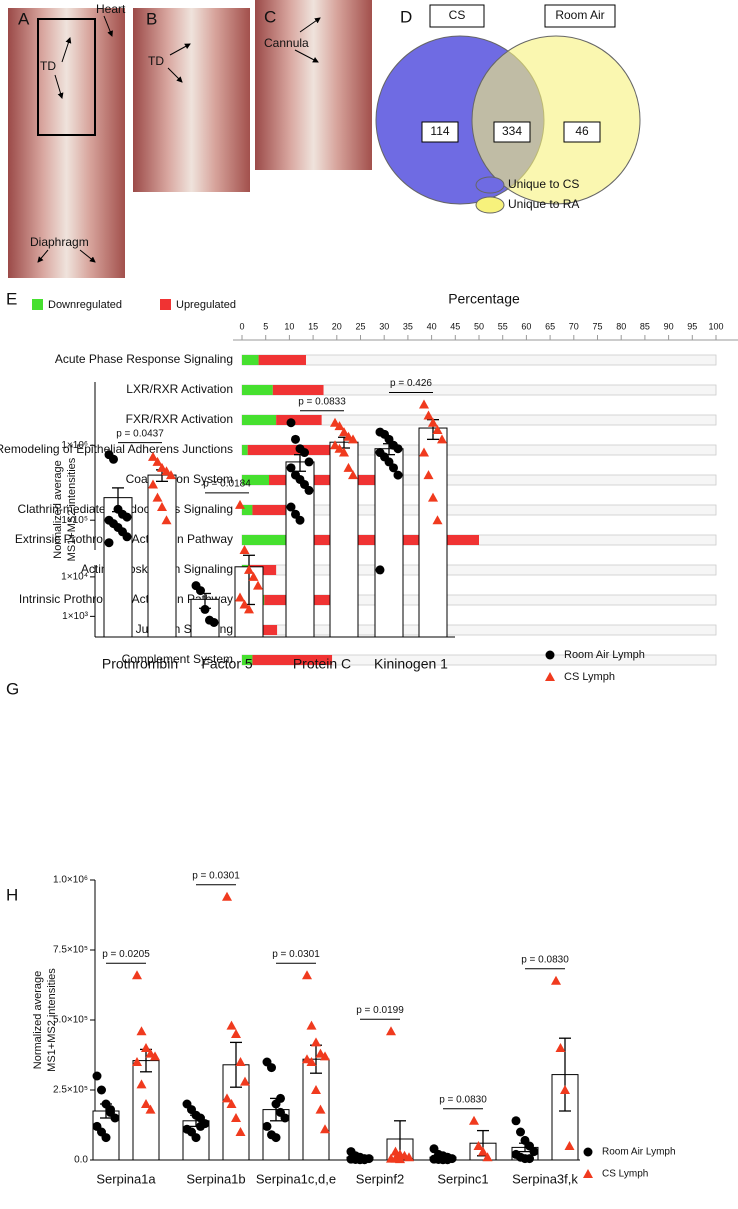 The width and height of the screenshot is (738, 1209). I want to click on y-tick-label: 5.0×10⁵, so click(70, 1020).